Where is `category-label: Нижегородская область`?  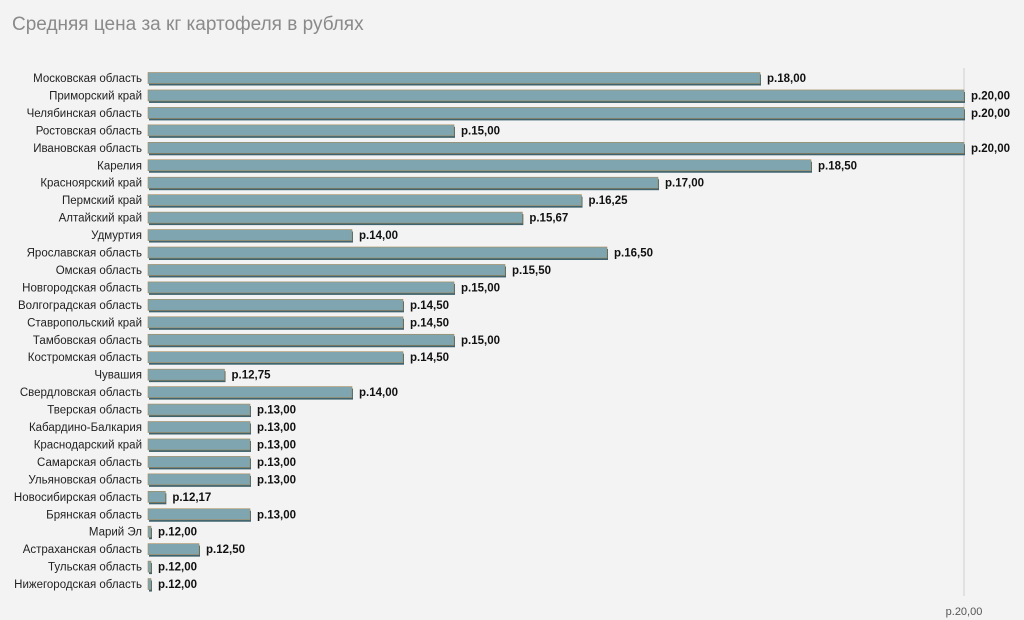 category-label: Нижегородская область is located at coordinates (78, 585).